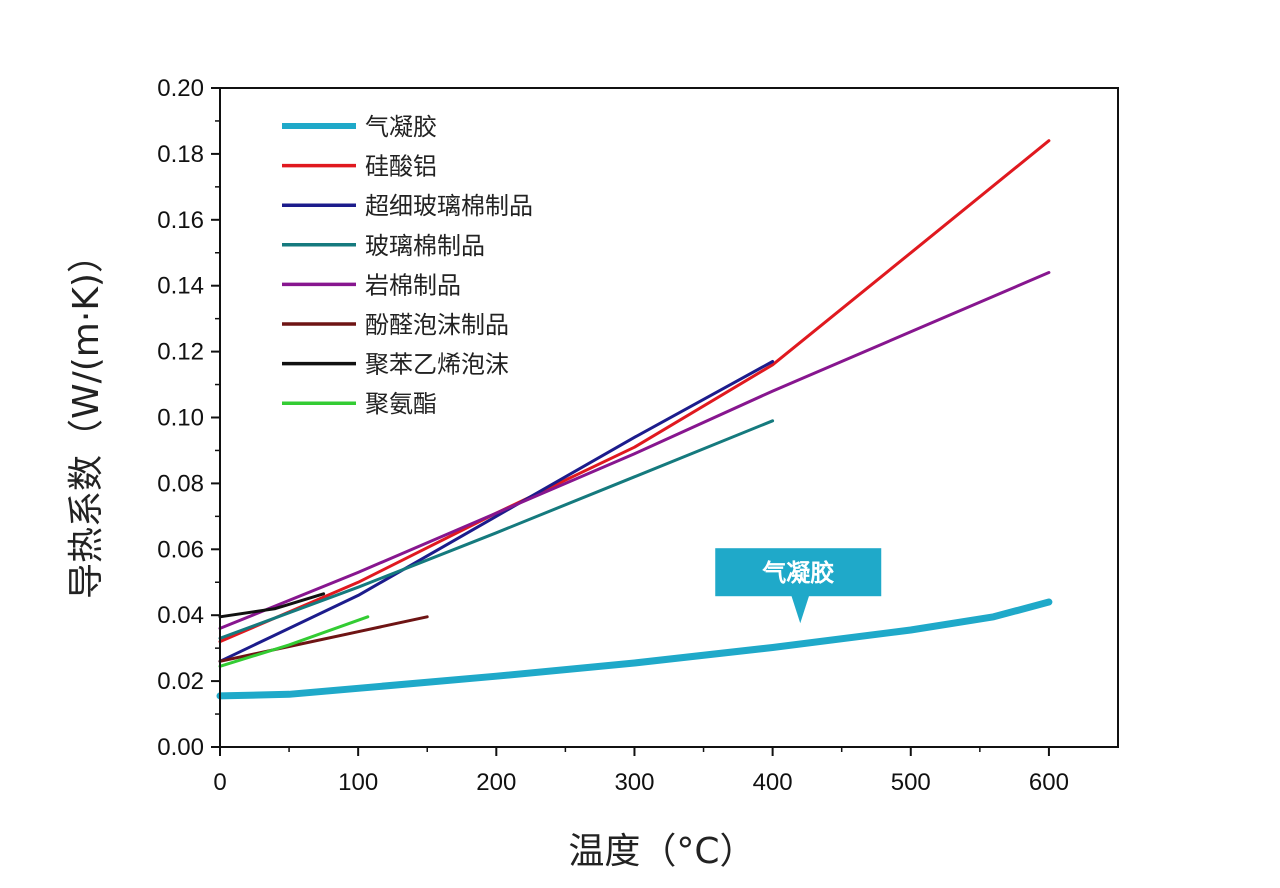 This screenshot has width=1280, height=888. I want to click on series-5-legend-label: 岩棉制品, so click(413, 285).